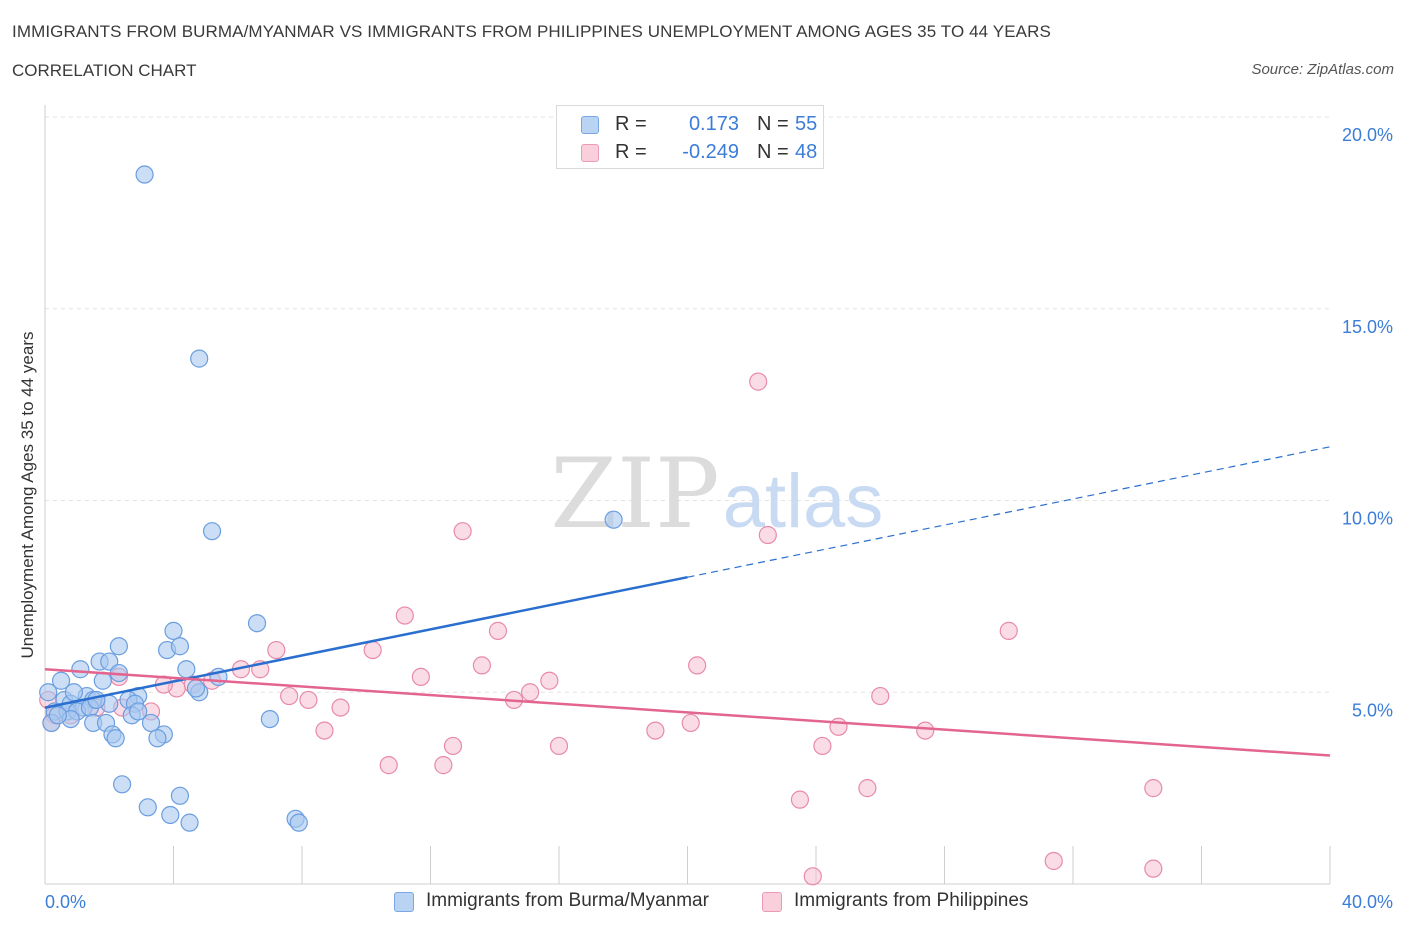 Image resolution: width=1406 pixels, height=930 pixels. What do you see at coordinates (710, 152) in the screenshot?
I see `legend-r-value: -0.249` at bounding box center [710, 152].